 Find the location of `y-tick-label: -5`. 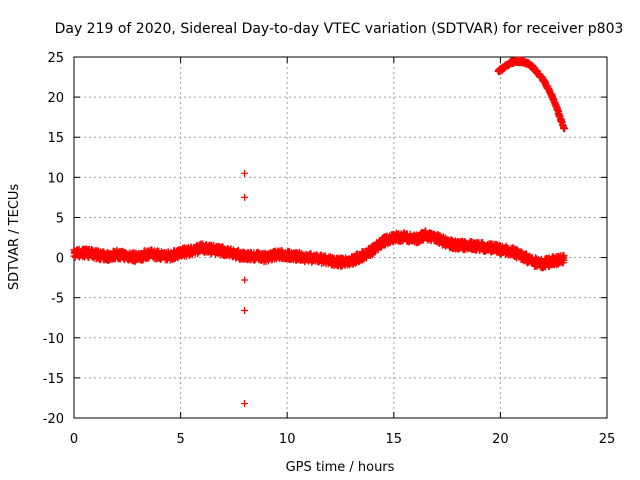

y-tick-label: -5 is located at coordinates (57, 299).